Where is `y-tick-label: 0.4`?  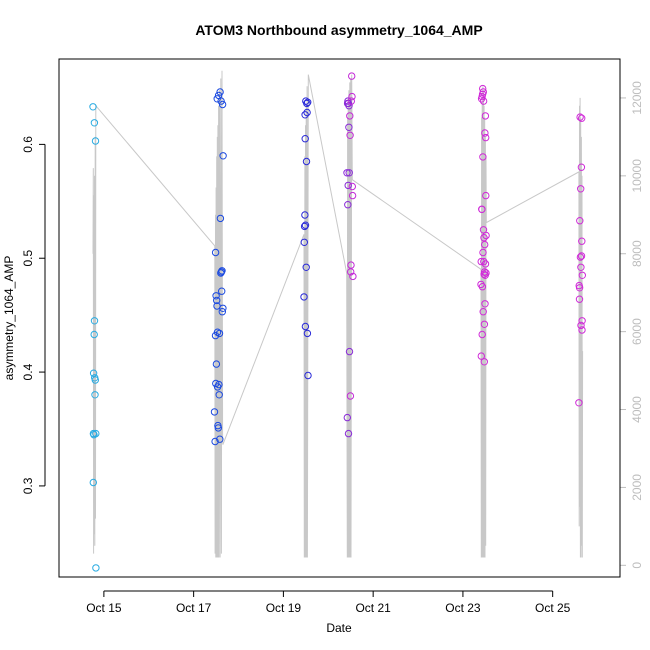
y-tick-label: 0.4 is located at coordinates (28, 371).